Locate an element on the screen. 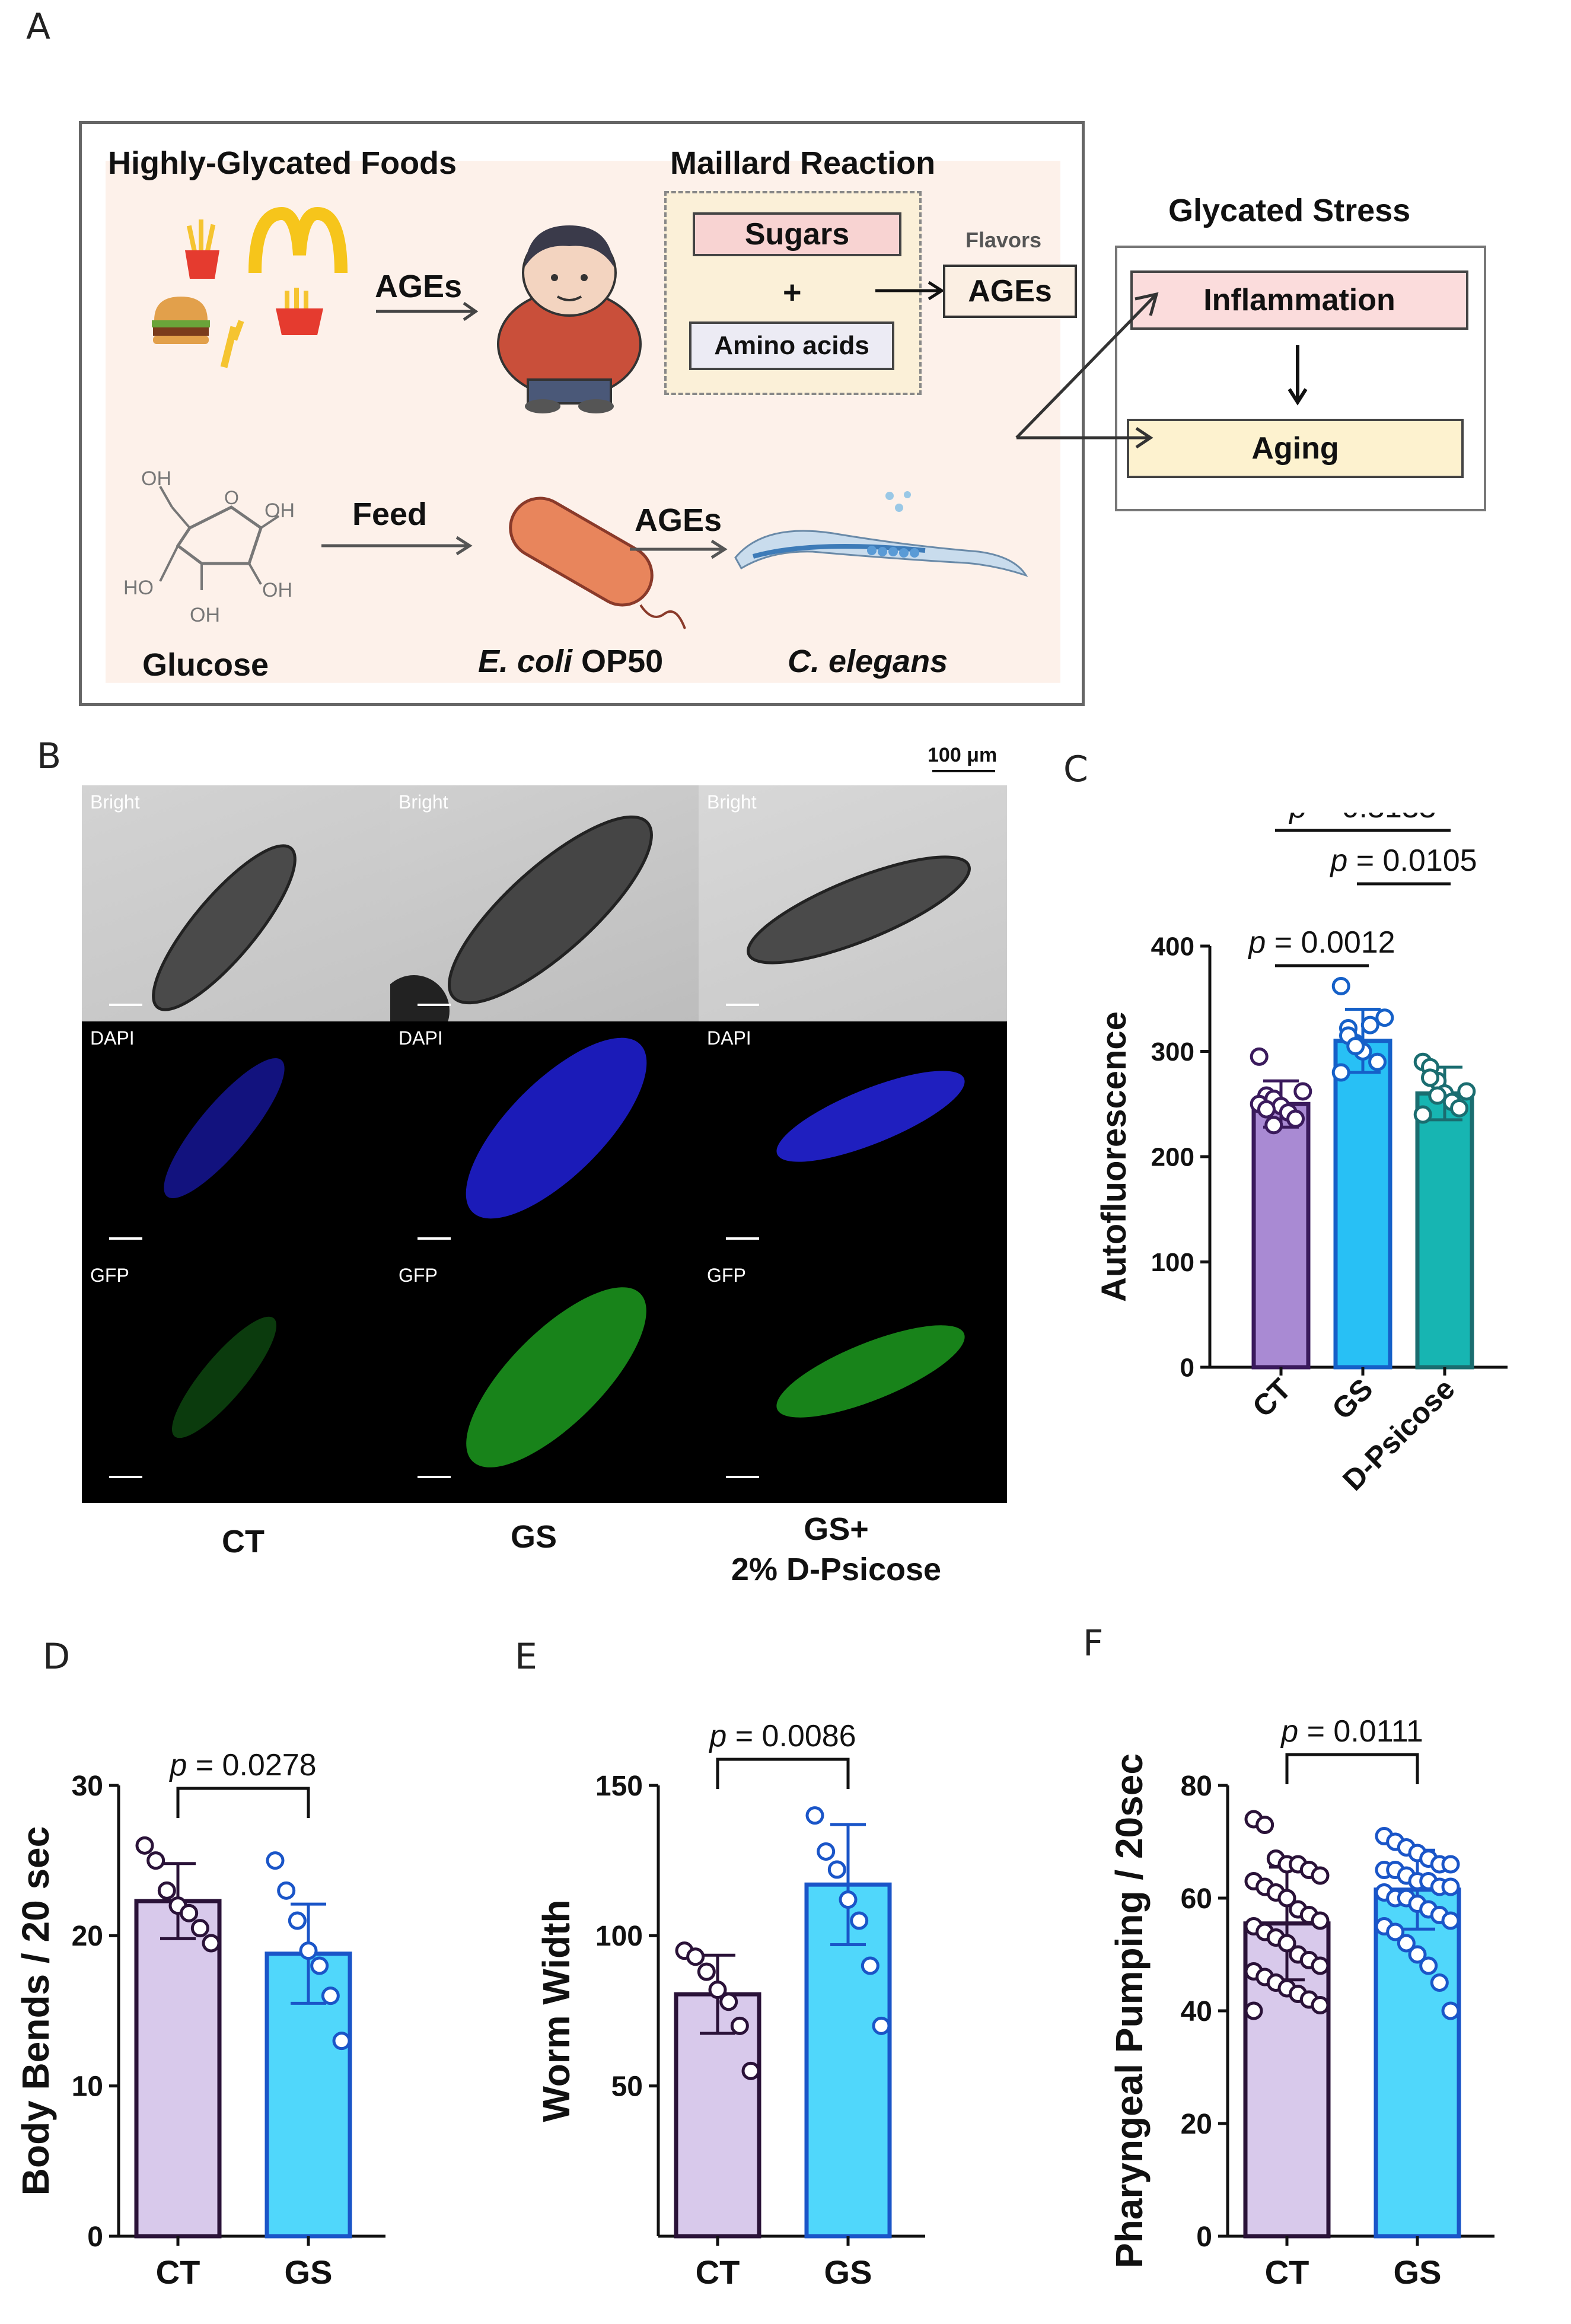  fries-icon is located at coordinates (202, 249).